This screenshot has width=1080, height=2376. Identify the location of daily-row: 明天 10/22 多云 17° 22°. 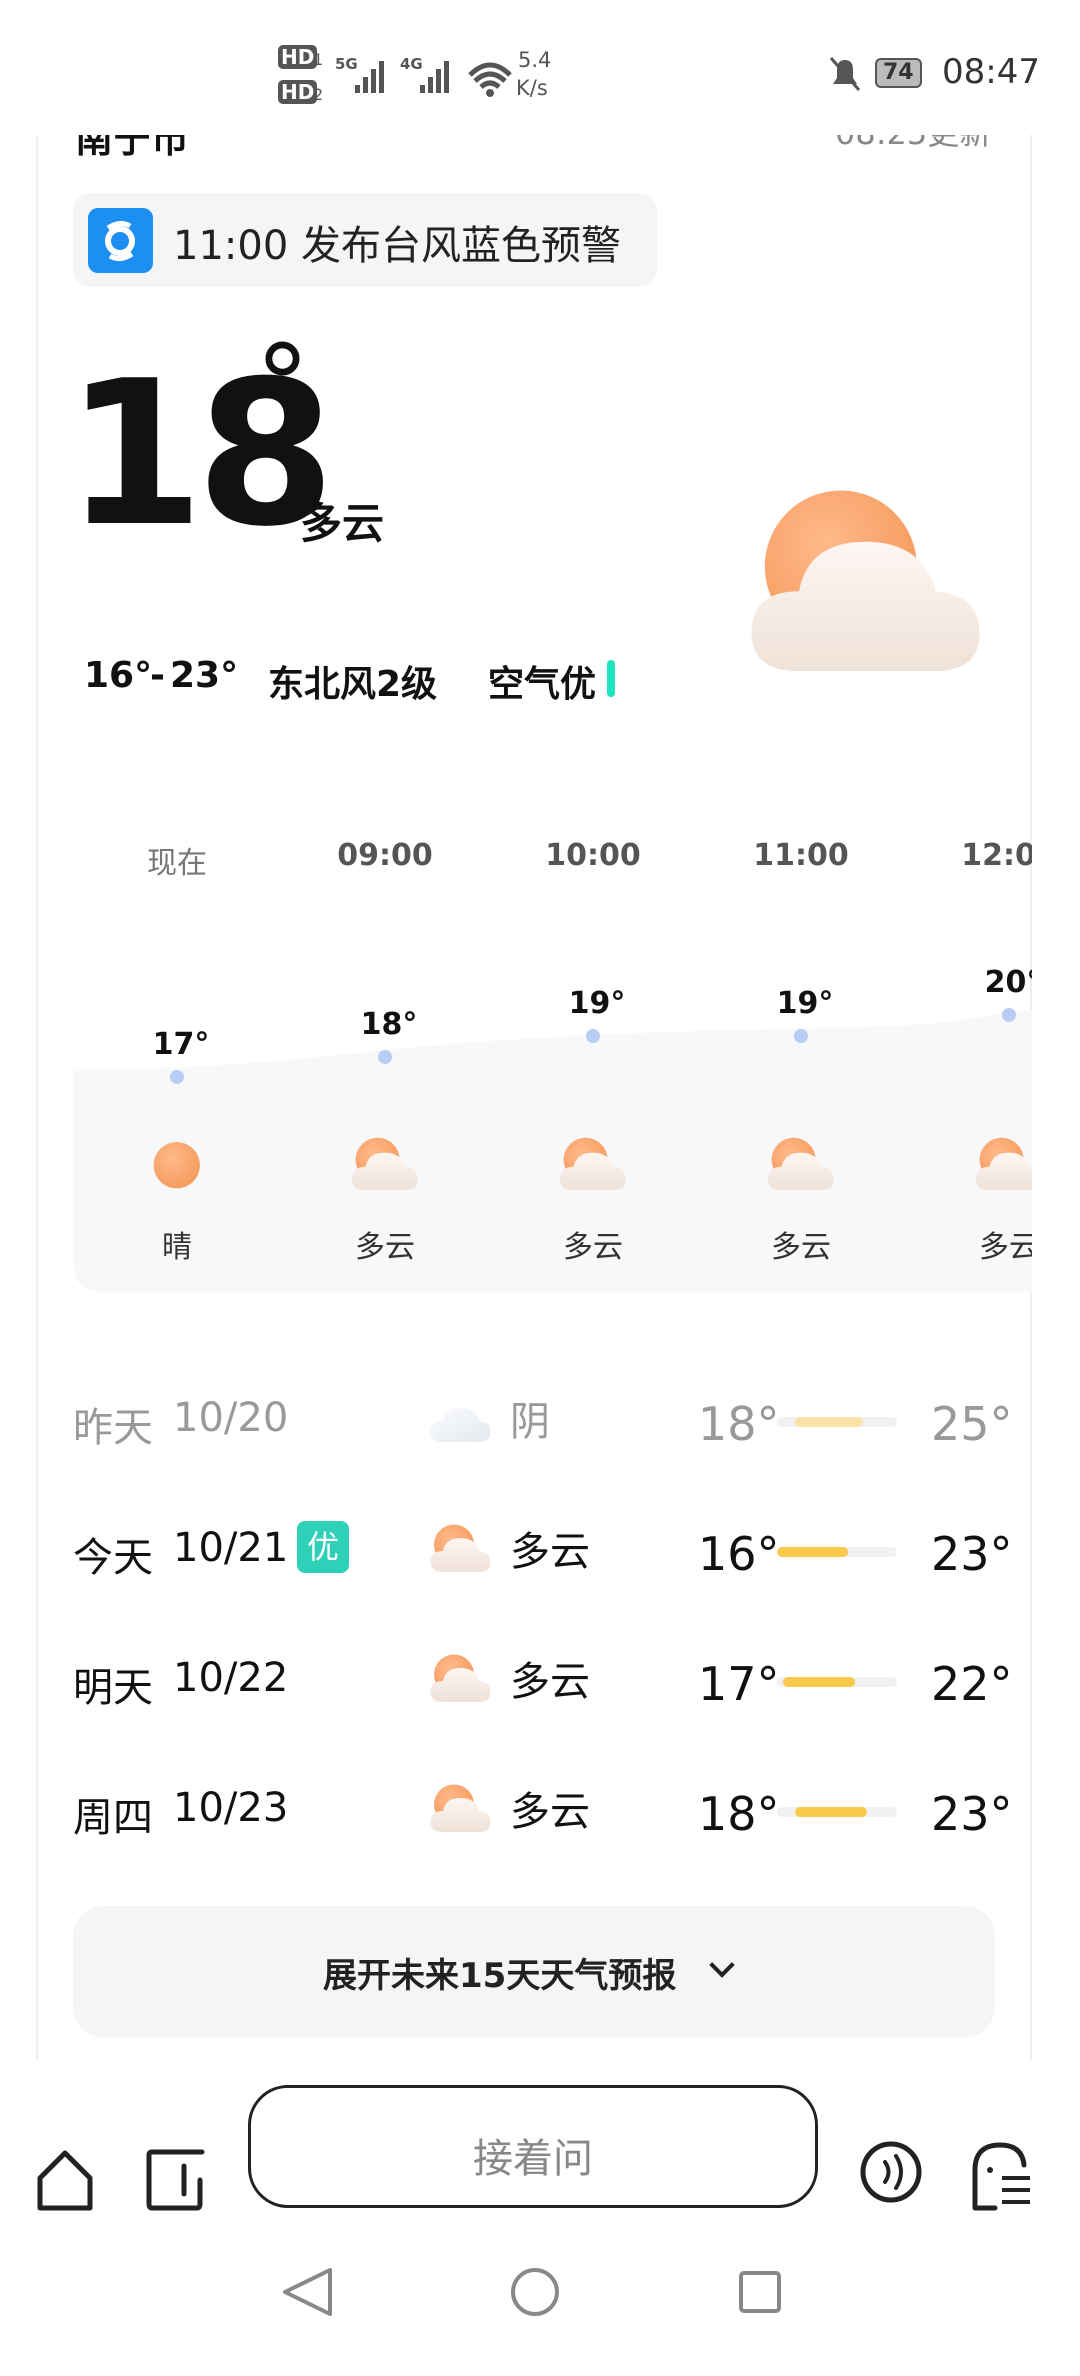
(543, 1677).